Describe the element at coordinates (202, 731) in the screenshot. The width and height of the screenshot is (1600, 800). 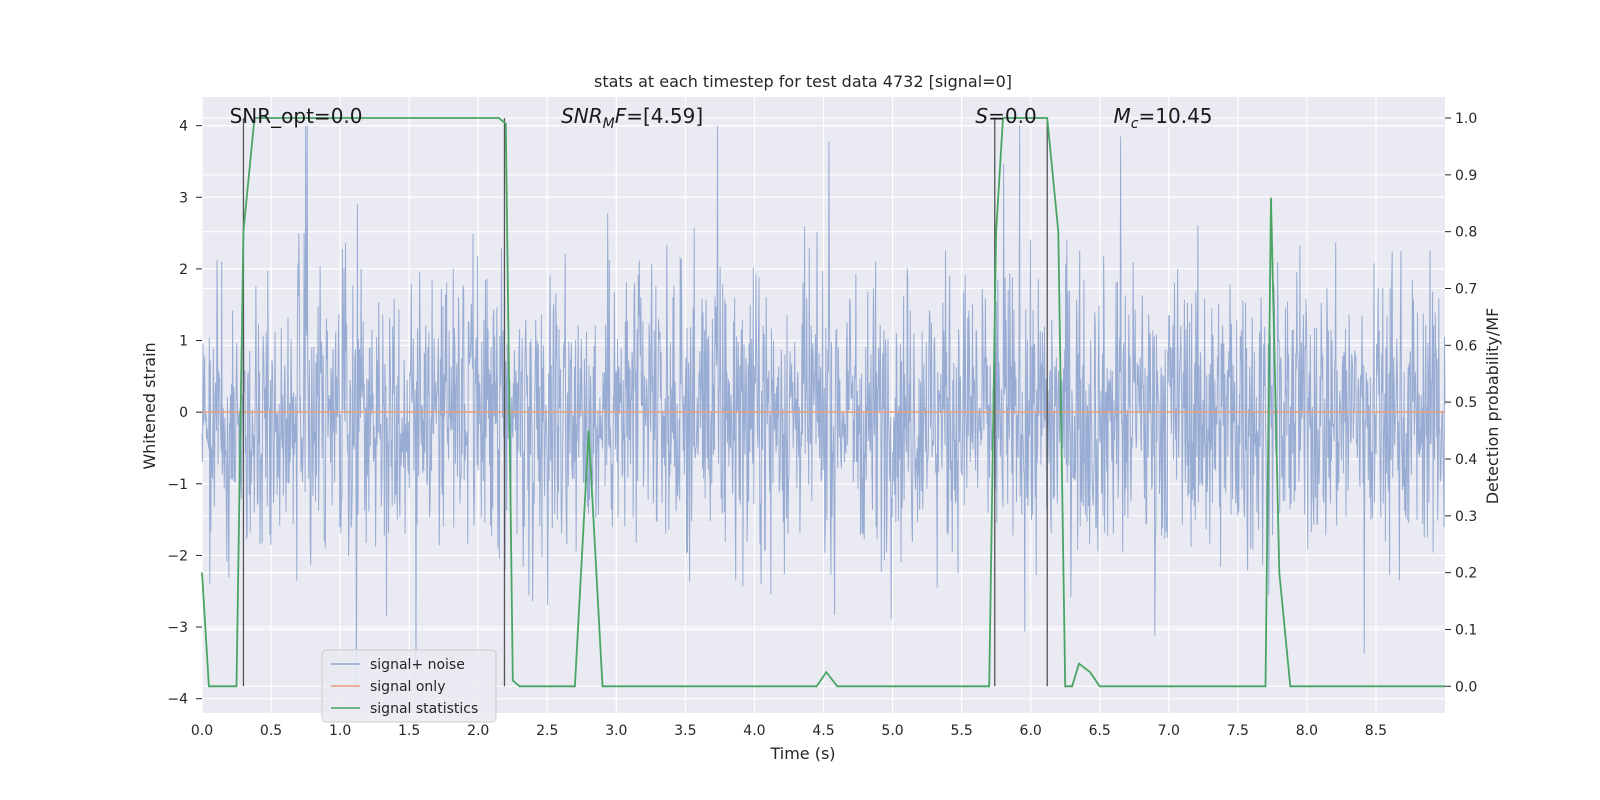
I see `x-tick-label: 0.0` at that location.